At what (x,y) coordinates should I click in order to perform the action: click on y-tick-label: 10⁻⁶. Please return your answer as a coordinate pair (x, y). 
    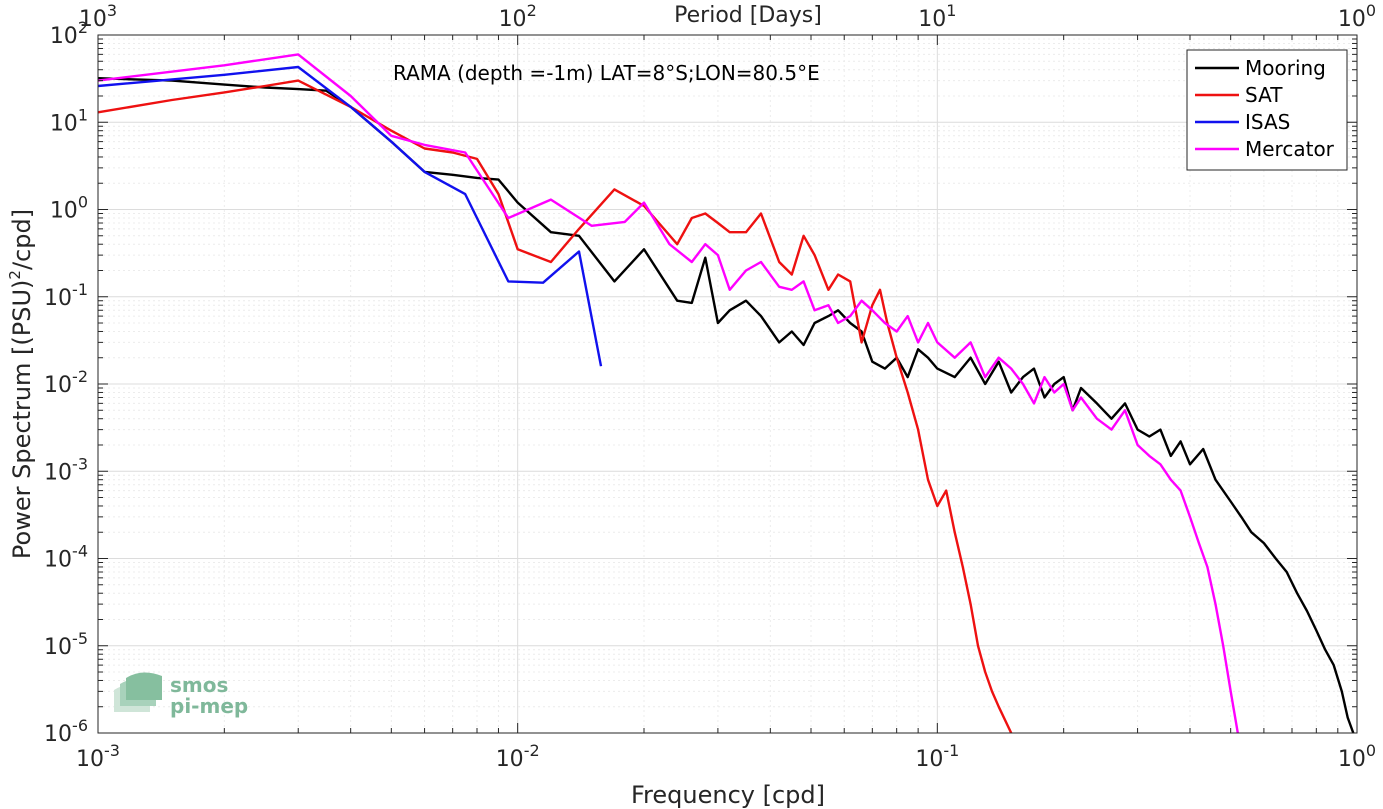
    Looking at the image, I should click on (66, 731).